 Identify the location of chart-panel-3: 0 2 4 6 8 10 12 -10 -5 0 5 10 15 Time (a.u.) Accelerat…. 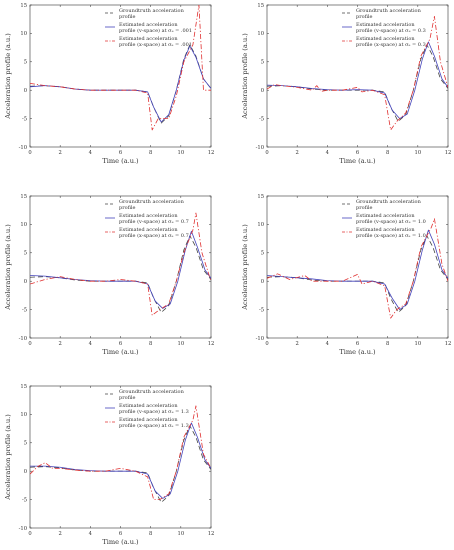
(109, 275).